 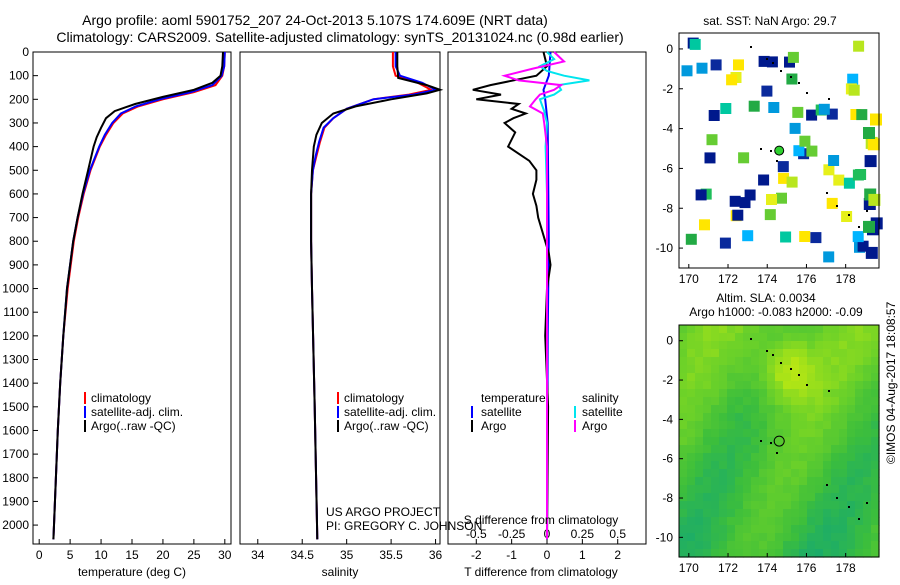 I want to click on depth-tick-label: 1400, so click(x=15, y=383).